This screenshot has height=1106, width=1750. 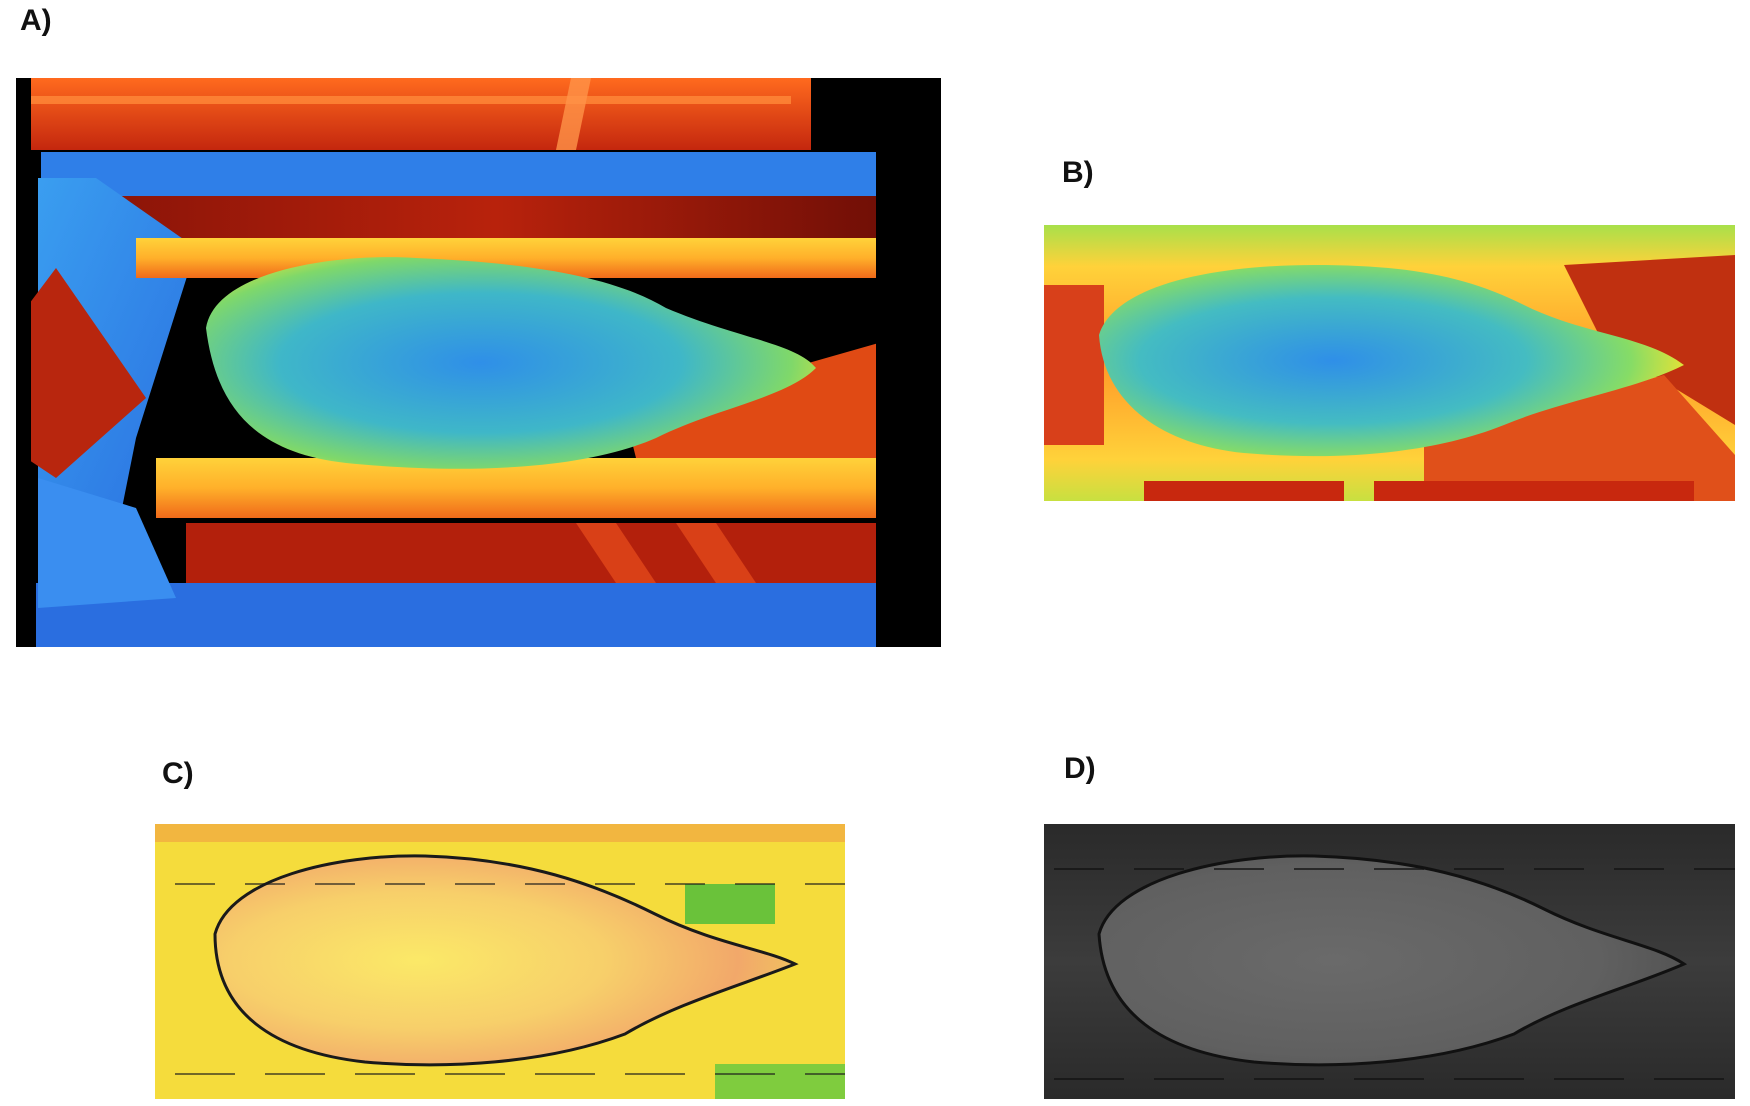 I want to click on depth-image-d, so click(x=1389, y=961).